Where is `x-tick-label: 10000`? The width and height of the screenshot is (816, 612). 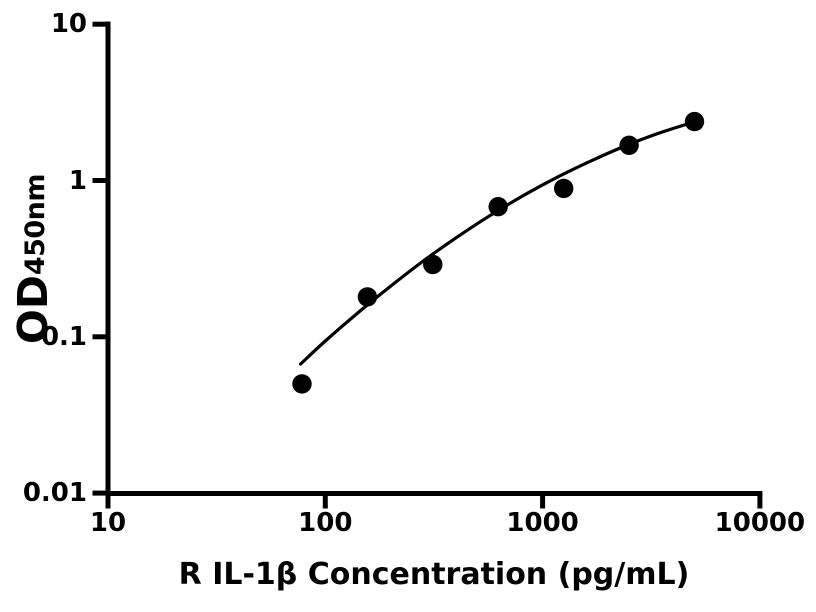
x-tick-label: 10000 is located at coordinates (760, 523).